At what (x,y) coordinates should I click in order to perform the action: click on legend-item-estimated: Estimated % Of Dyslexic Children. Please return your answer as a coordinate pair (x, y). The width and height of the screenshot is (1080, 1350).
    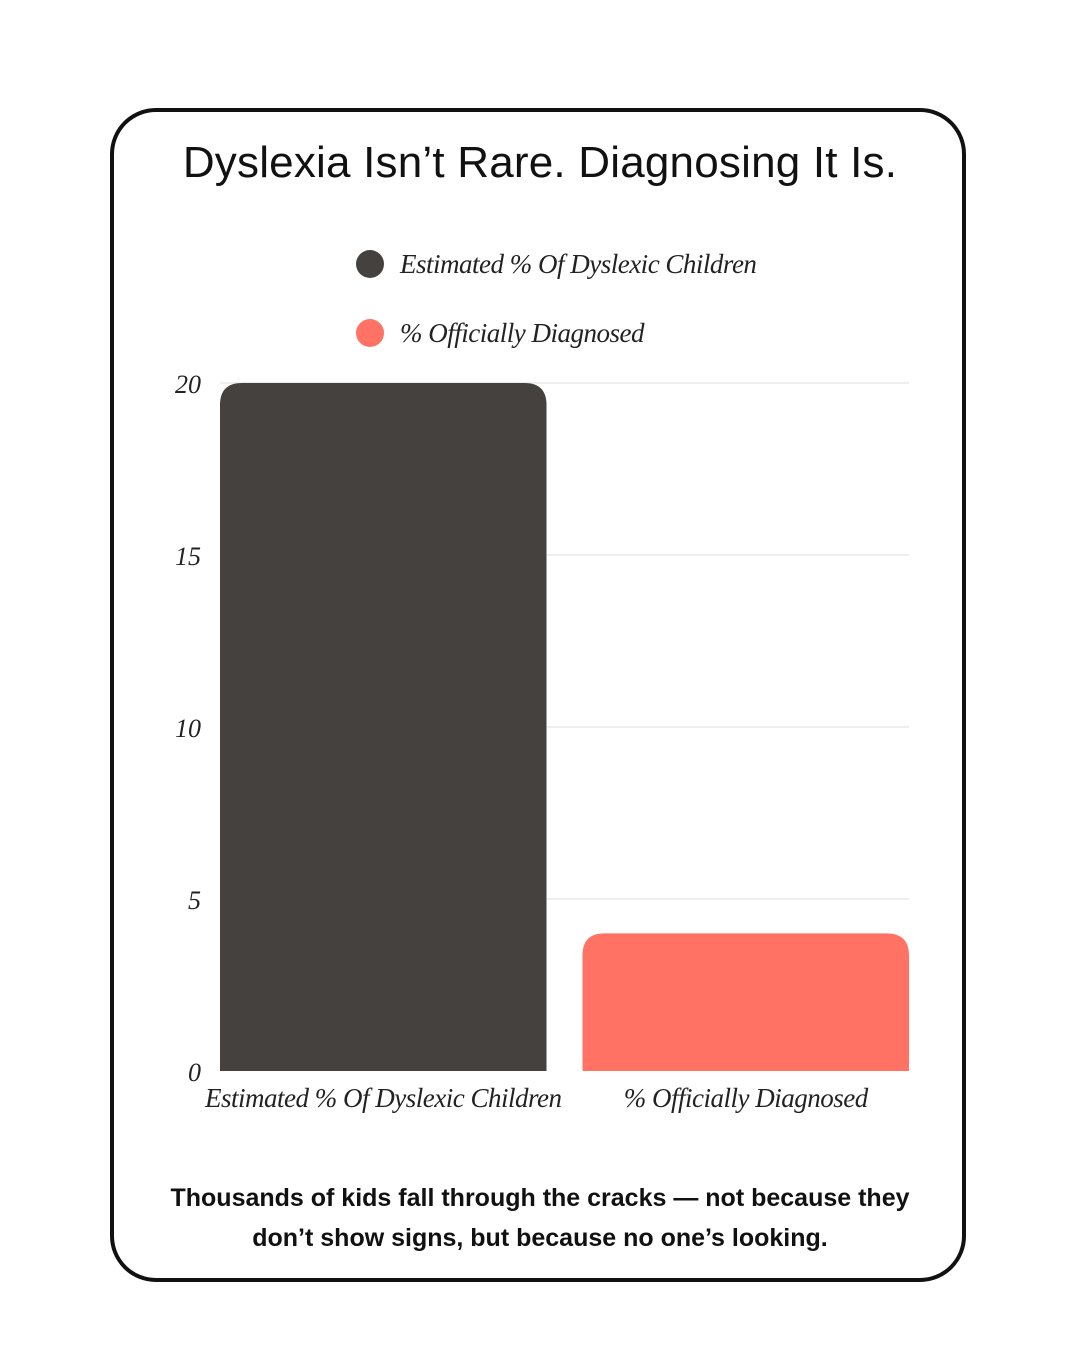
    Looking at the image, I should click on (556, 264).